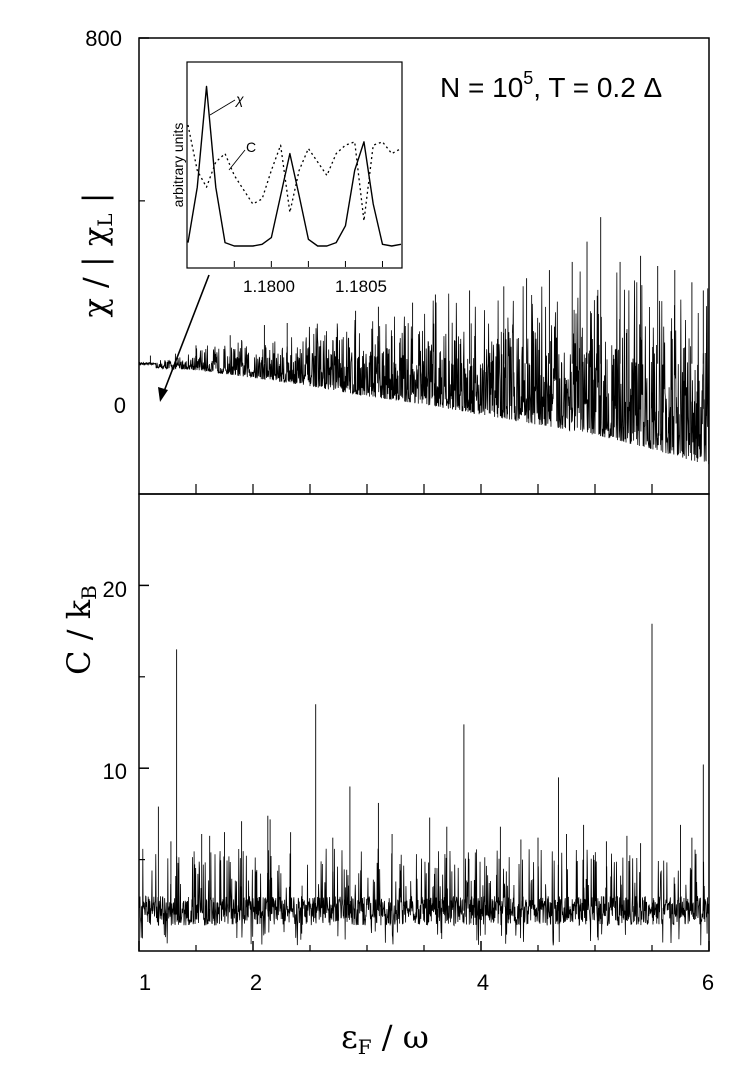 This screenshot has width=746, height=1084. What do you see at coordinates (95, 272) in the screenshot?
I see `y-axis-title-main: χ / | χ` at bounding box center [95, 272].